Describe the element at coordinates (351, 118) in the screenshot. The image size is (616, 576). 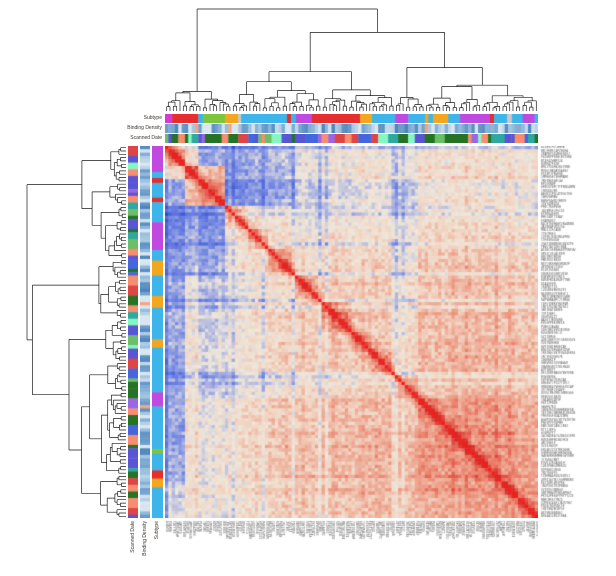
I see `column-annotation-track-subtype` at that location.